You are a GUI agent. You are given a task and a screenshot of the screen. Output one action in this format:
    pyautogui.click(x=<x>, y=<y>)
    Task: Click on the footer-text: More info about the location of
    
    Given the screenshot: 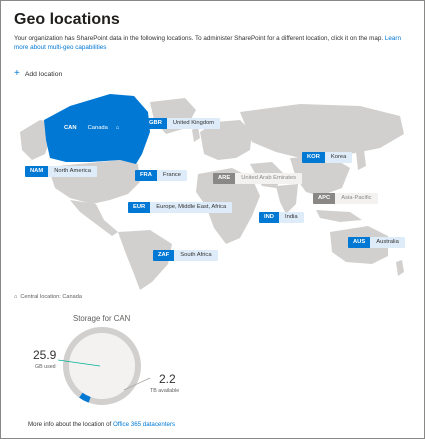 What is the action you would take?
    pyautogui.click(x=70, y=424)
    